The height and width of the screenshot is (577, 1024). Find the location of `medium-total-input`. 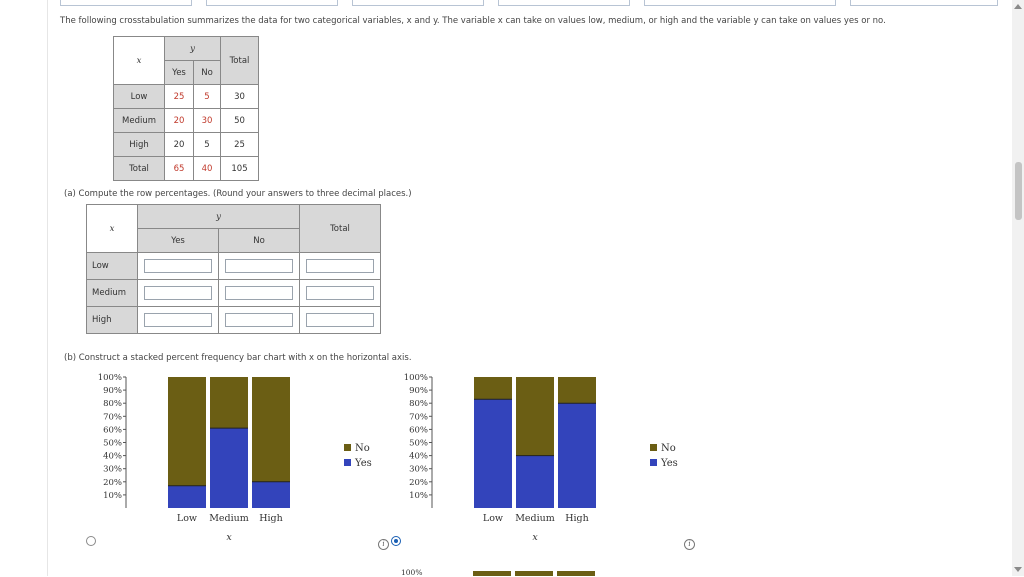

medium-total-input is located at coordinates (340, 293).